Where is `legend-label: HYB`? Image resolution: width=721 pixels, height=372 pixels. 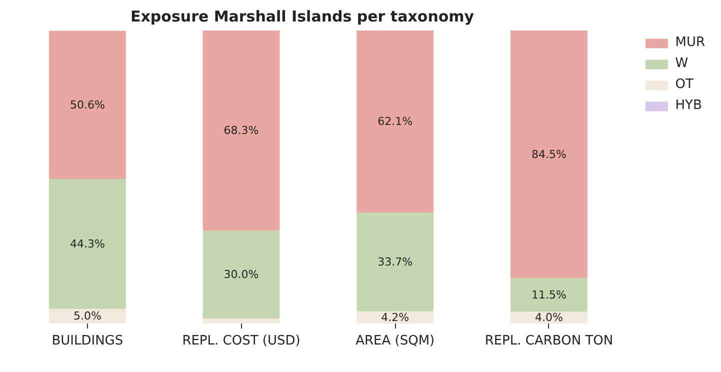
legend-label: HYB is located at coordinates (688, 105).